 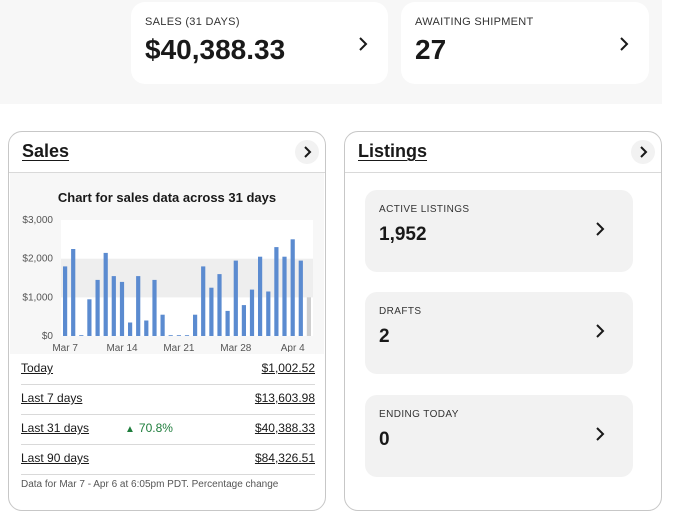 What do you see at coordinates (168, 369) in the screenshot?
I see `sales-row-today: Today $1,002.52` at bounding box center [168, 369].